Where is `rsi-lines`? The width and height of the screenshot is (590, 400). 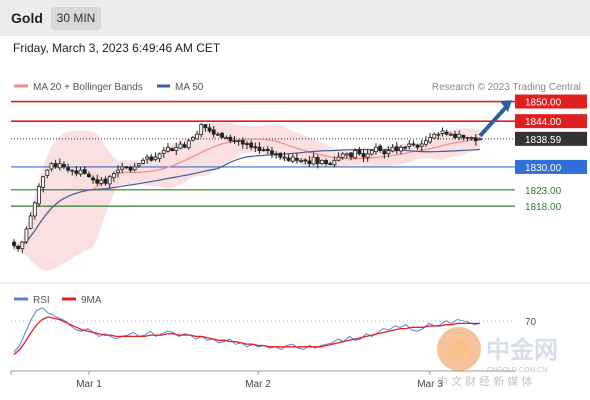 rsi-lines is located at coordinates (247, 331).